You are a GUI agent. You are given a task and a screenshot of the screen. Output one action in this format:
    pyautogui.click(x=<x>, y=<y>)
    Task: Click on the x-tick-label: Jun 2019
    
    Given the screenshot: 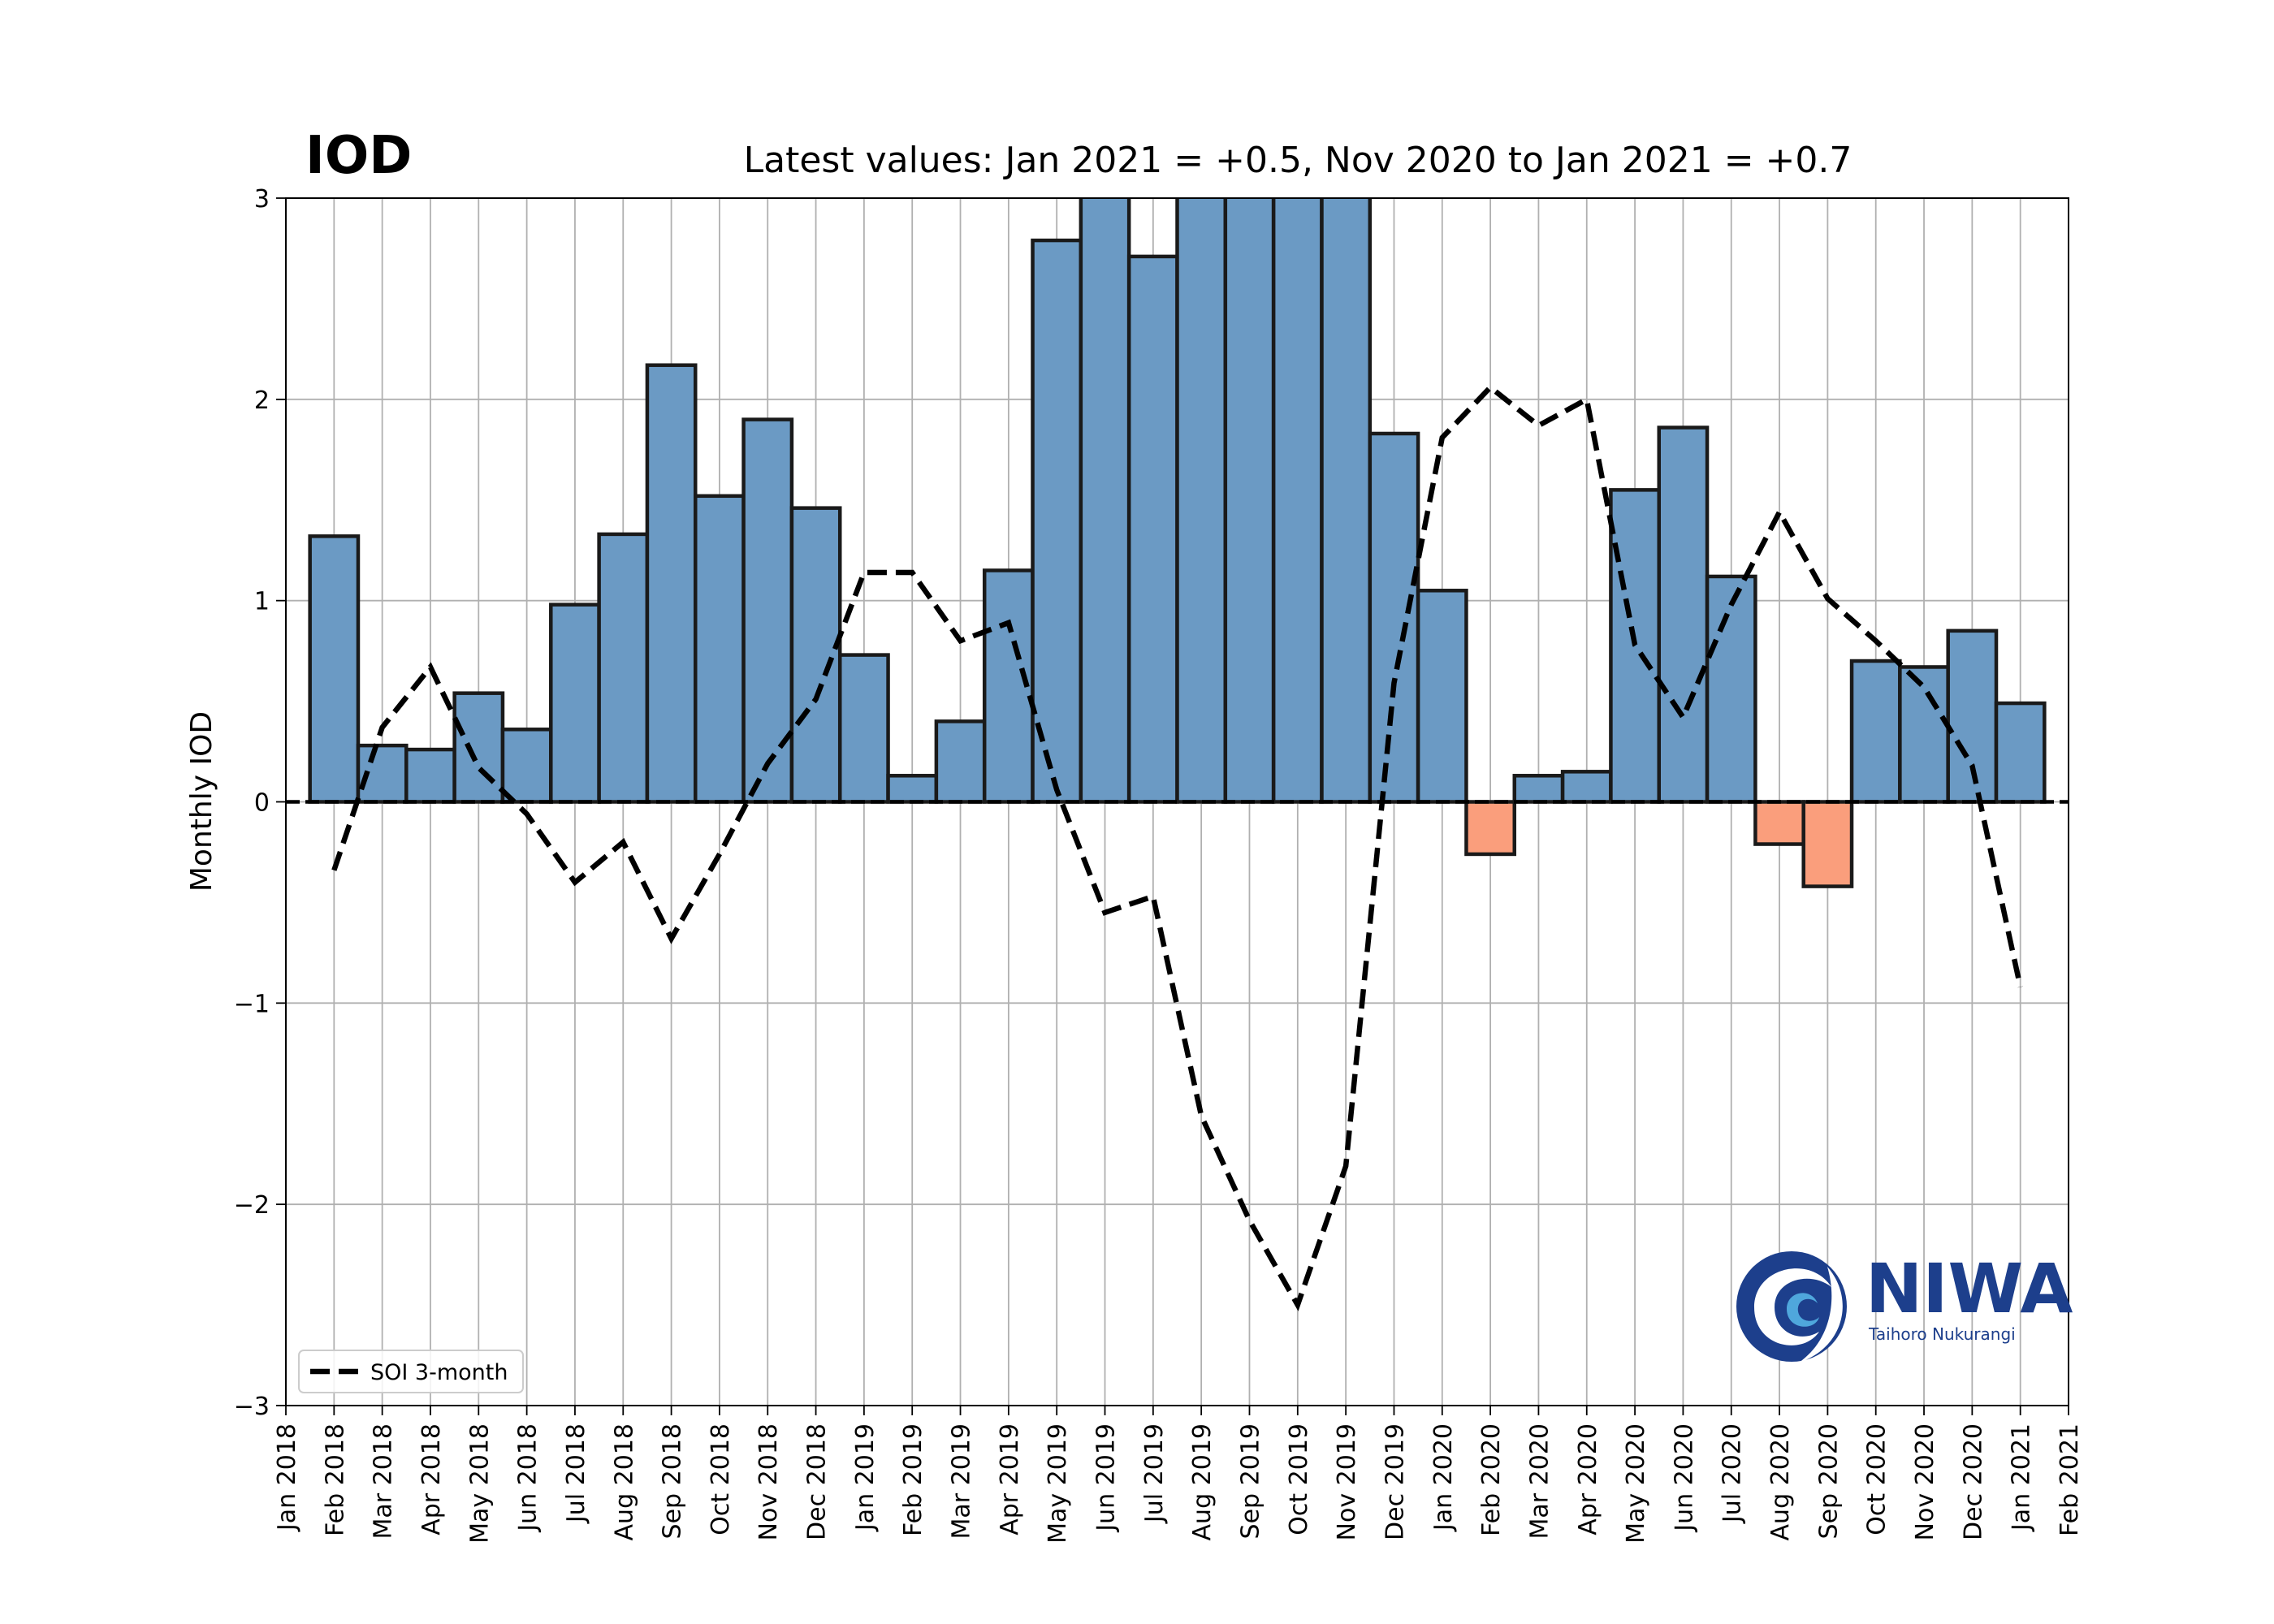 What is the action you would take?
    pyautogui.click(x=1106, y=1478)
    